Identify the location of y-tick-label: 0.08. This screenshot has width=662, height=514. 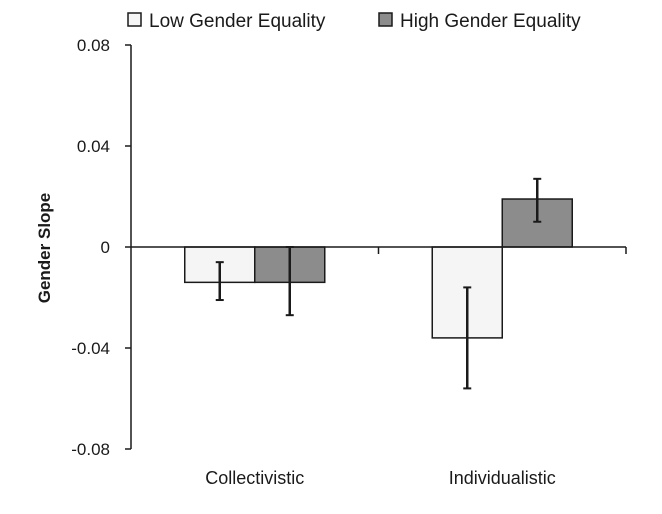
(93, 45).